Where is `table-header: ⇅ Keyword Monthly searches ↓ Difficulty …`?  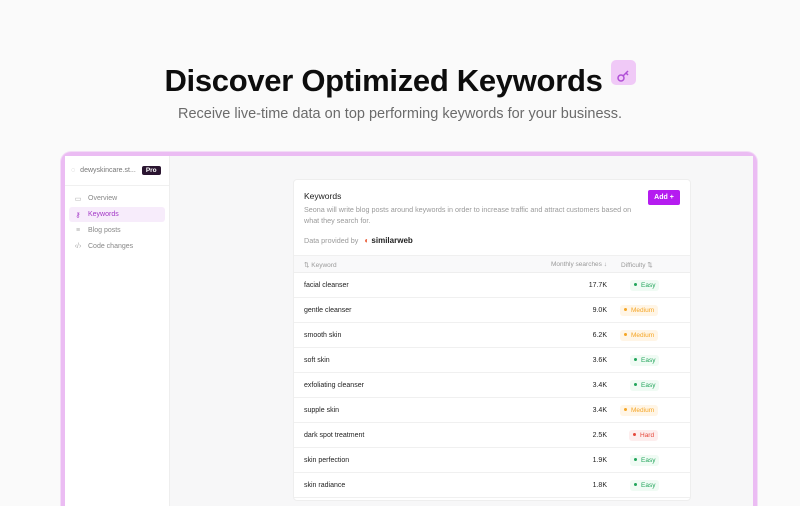
table-header: ⇅ Keyword Monthly searches ↓ Difficulty … is located at coordinates (492, 264).